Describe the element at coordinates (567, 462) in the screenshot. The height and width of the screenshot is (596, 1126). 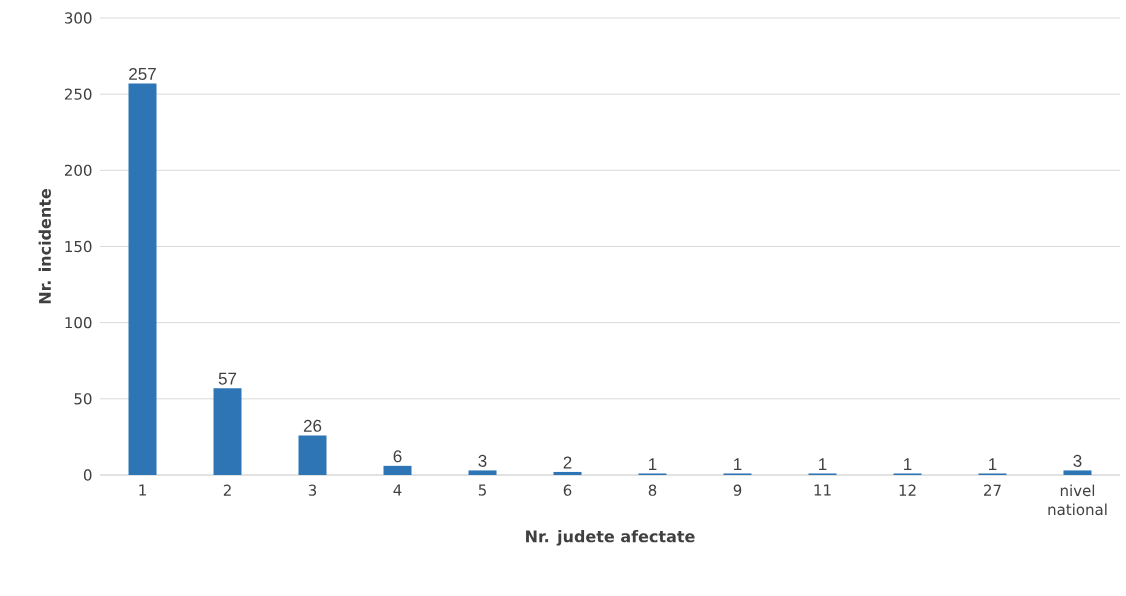
I see `data-label: 2` at that location.